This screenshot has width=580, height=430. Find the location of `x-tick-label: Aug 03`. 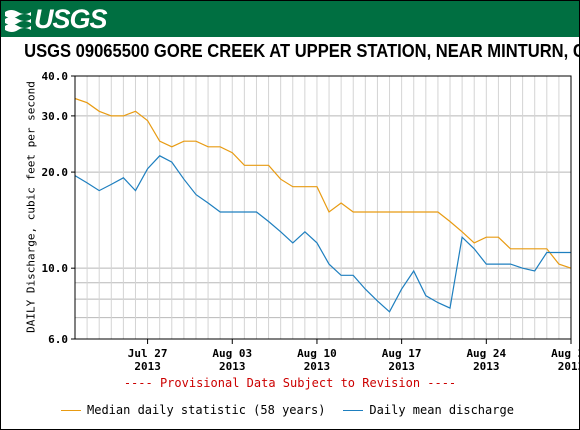

x-tick-label: Aug 03 is located at coordinates (232, 353).